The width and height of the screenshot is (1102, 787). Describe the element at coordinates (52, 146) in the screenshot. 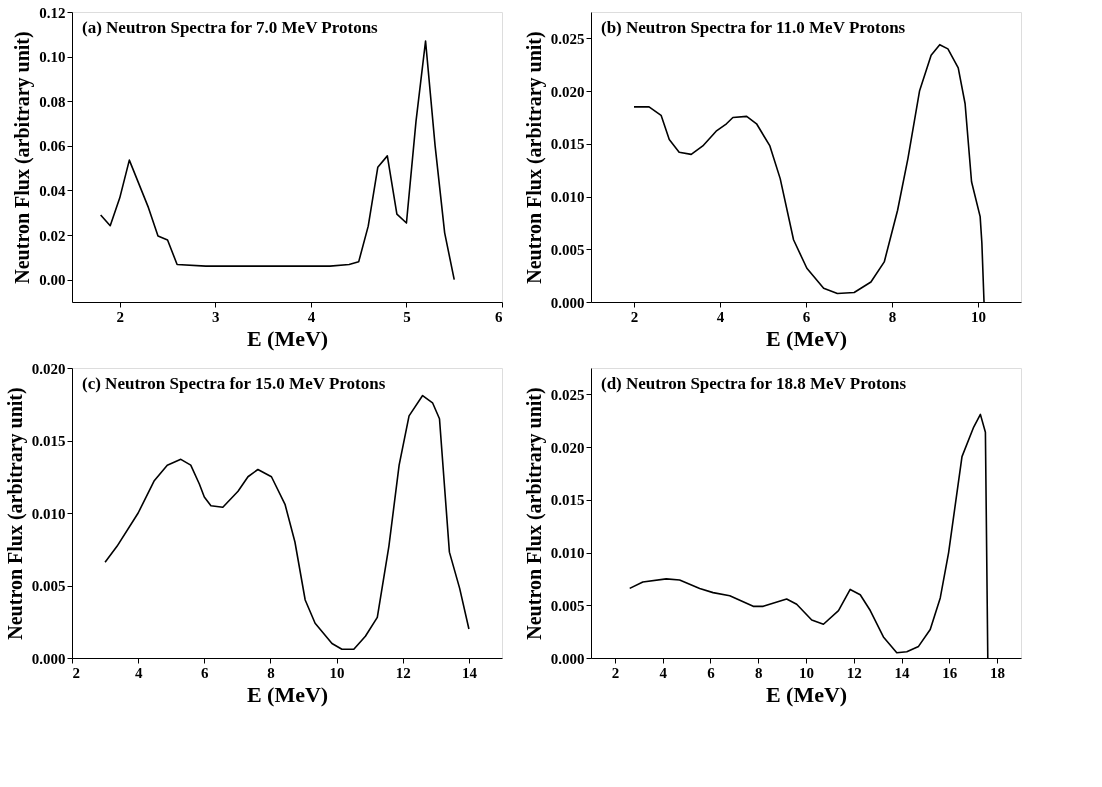

I see `y-tick-label: 0.06` at that location.